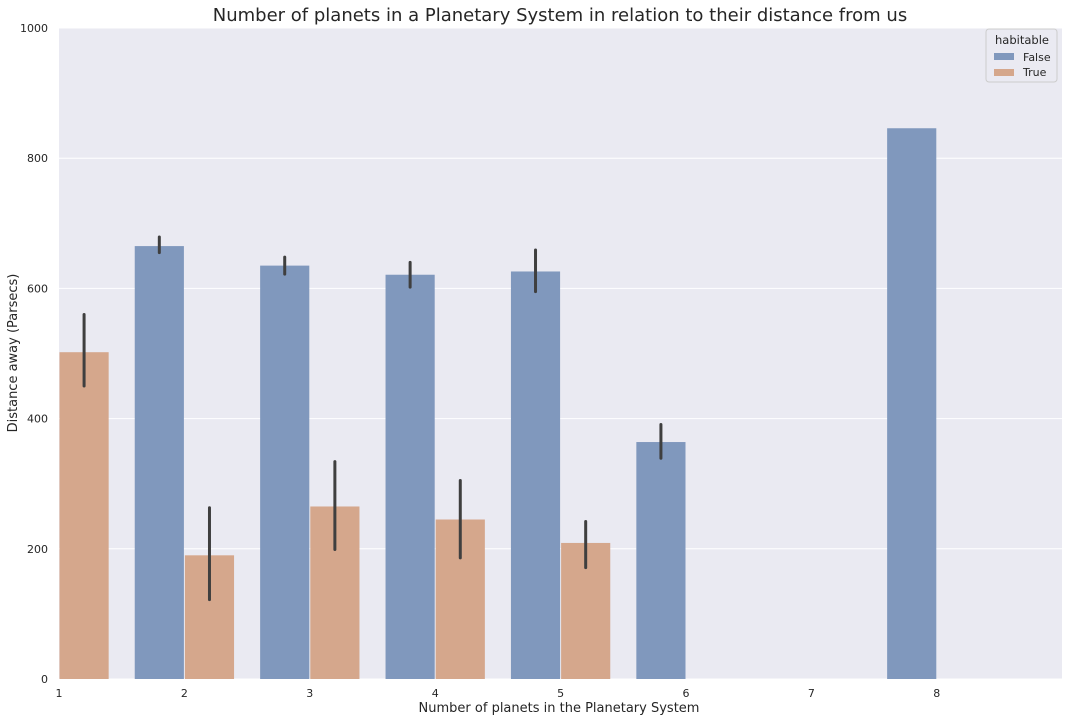 The height and width of the screenshot is (722, 1069). I want to click on legend: habitable False True, so click(1021, 55).